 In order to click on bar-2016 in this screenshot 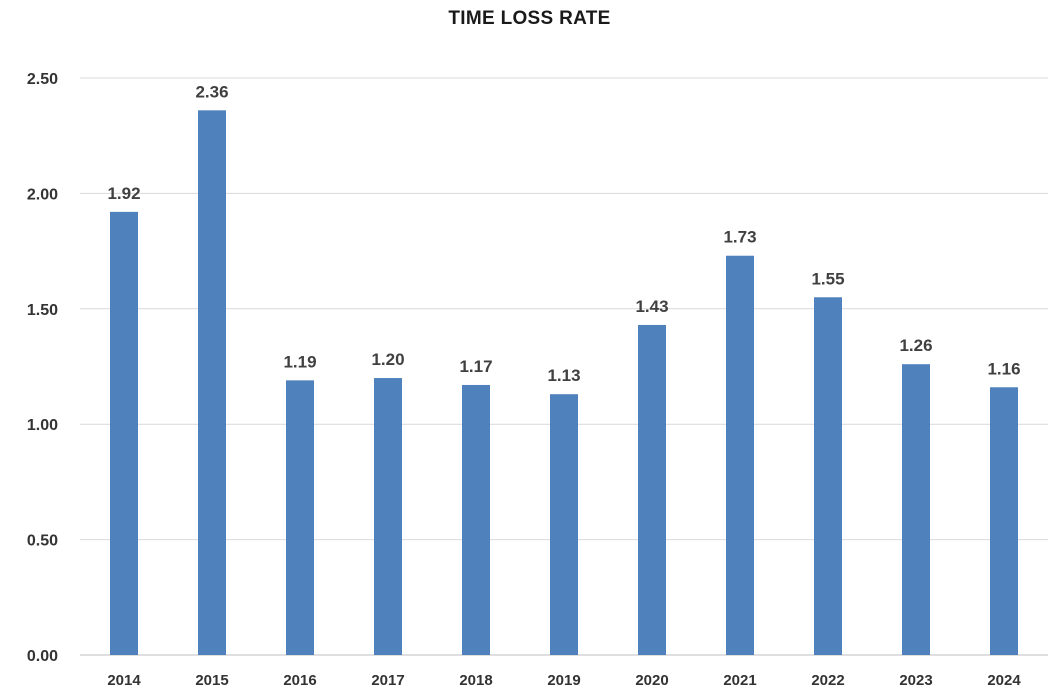, I will do `click(300, 517)`.